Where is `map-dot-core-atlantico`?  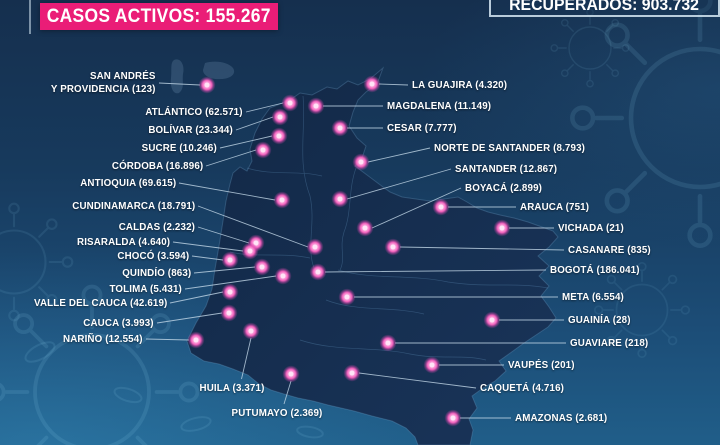 map-dot-core-atlantico is located at coordinates (290, 103).